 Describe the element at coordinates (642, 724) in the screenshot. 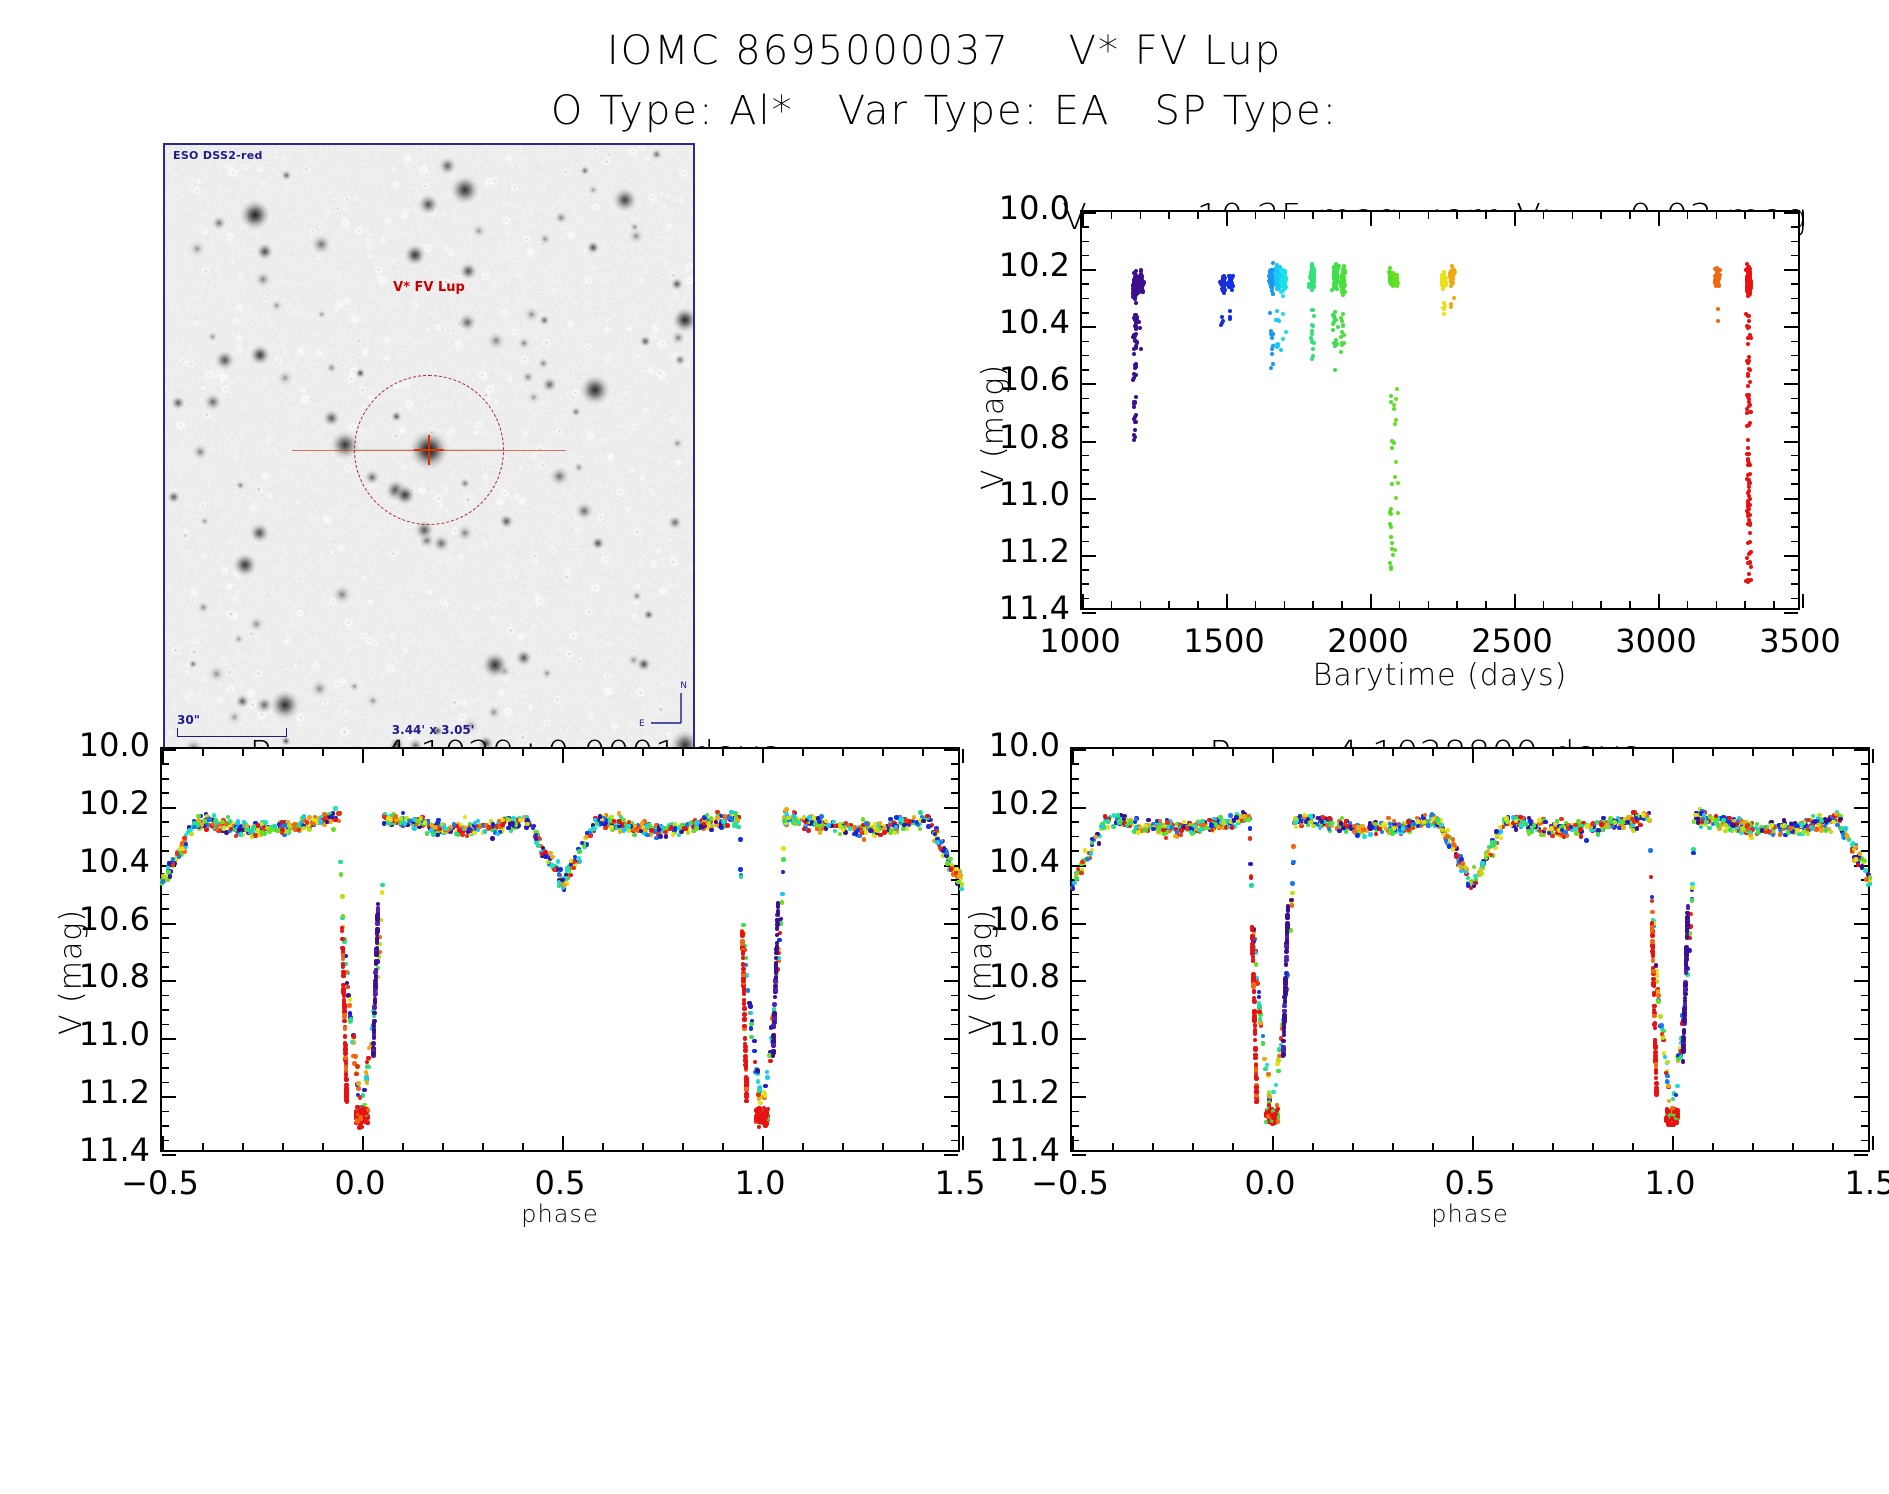

I see `compass-east-label: E` at that location.